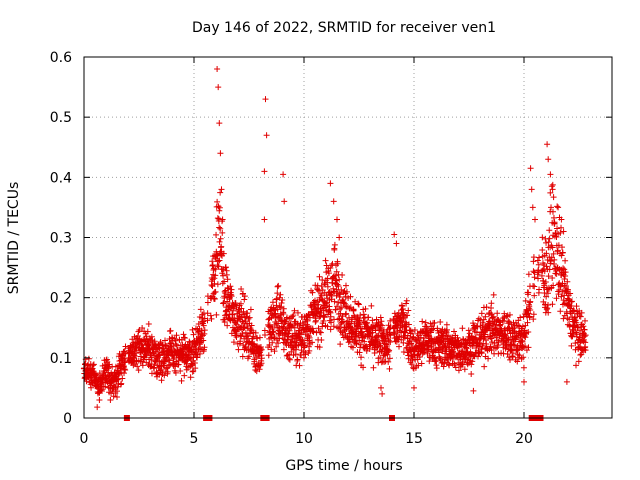  What do you see at coordinates (61, 178) in the screenshot?
I see `y-tick-label: 0.4` at bounding box center [61, 178].